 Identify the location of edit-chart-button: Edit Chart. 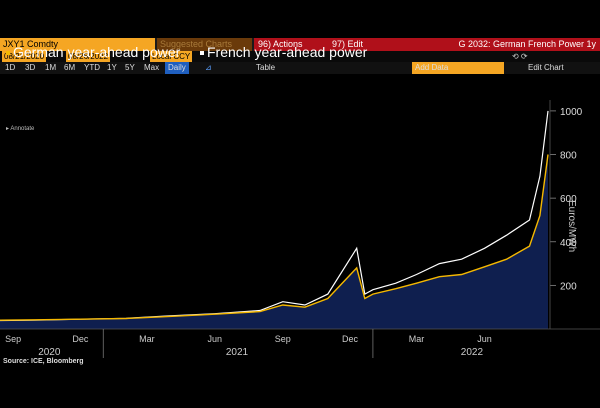
(546, 67).